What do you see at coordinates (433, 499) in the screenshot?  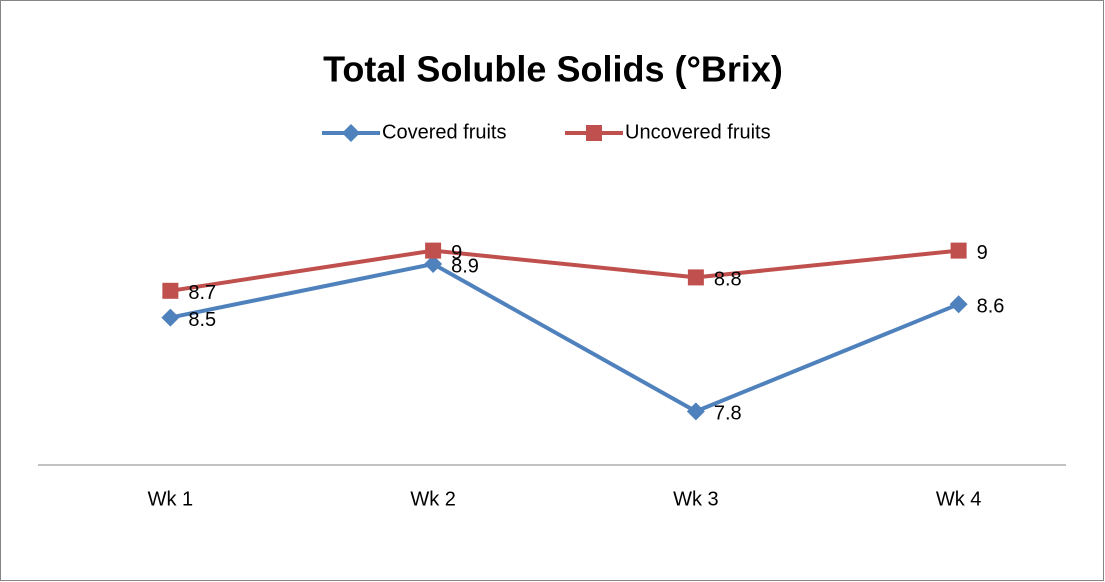 I see `x-tick-label: Wk 2` at bounding box center [433, 499].